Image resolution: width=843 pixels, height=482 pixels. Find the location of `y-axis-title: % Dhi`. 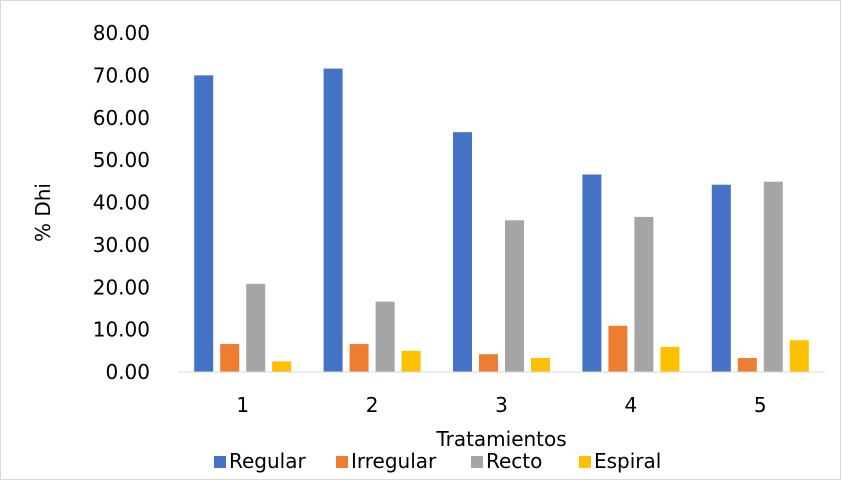

y-axis-title: % Dhi is located at coordinates (43, 212).